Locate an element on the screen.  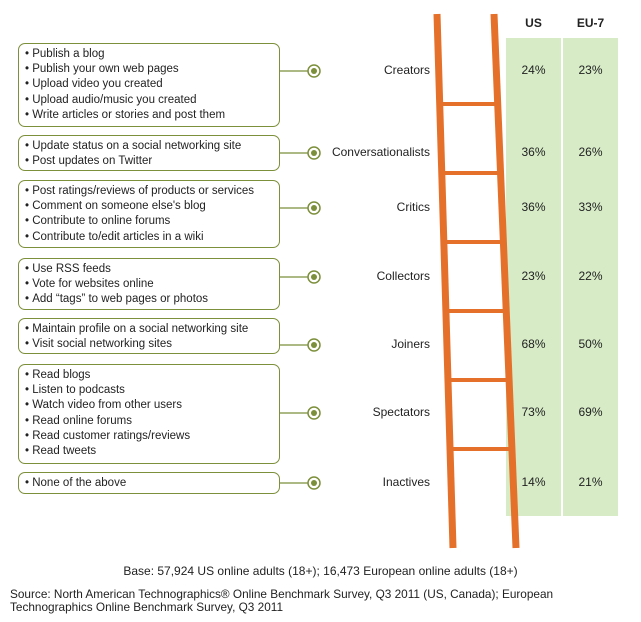
category-label: Spectators is located at coordinates (401, 412).